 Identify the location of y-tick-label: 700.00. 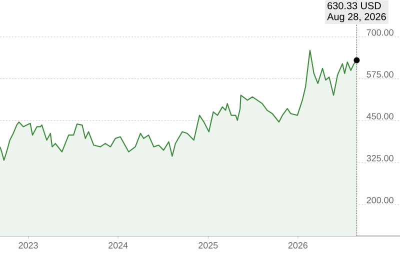
(380, 32).